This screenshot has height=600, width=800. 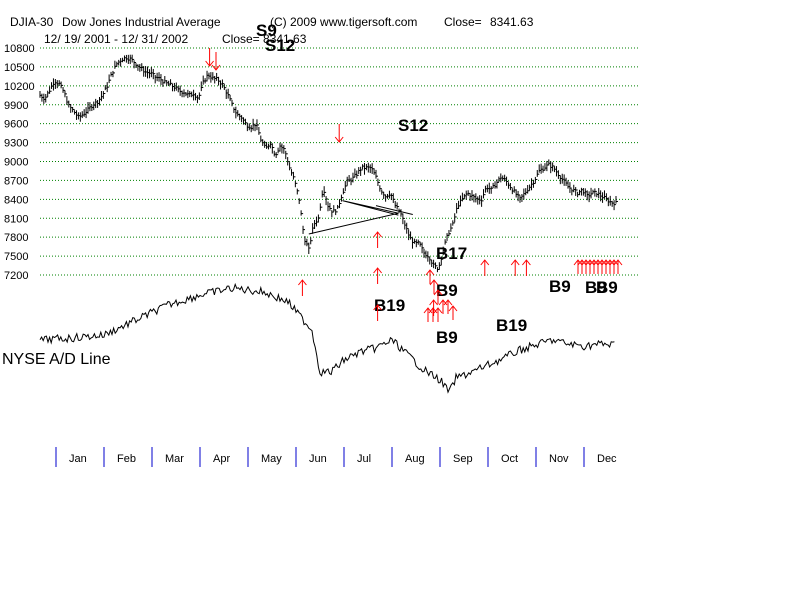 What do you see at coordinates (343, 22) in the screenshot?
I see `copyright-text: (C) 2009 www.tigersoft.com` at bounding box center [343, 22].